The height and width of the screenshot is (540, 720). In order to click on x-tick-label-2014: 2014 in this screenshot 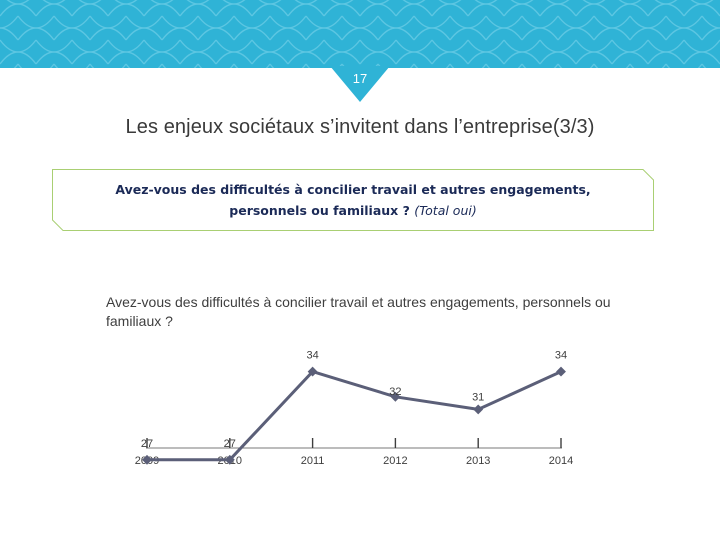, I will do `click(561, 461)`.